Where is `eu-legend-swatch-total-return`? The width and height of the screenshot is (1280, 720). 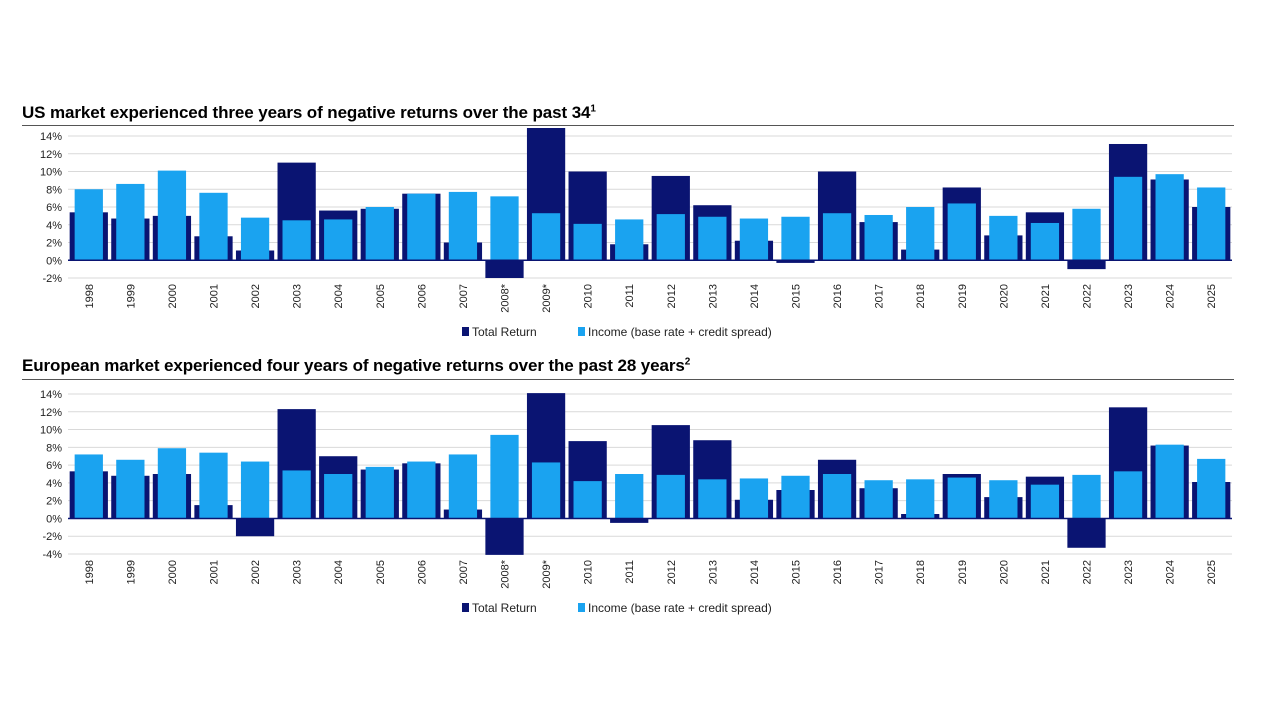
eu-legend-swatch-total-return is located at coordinates (465, 607).